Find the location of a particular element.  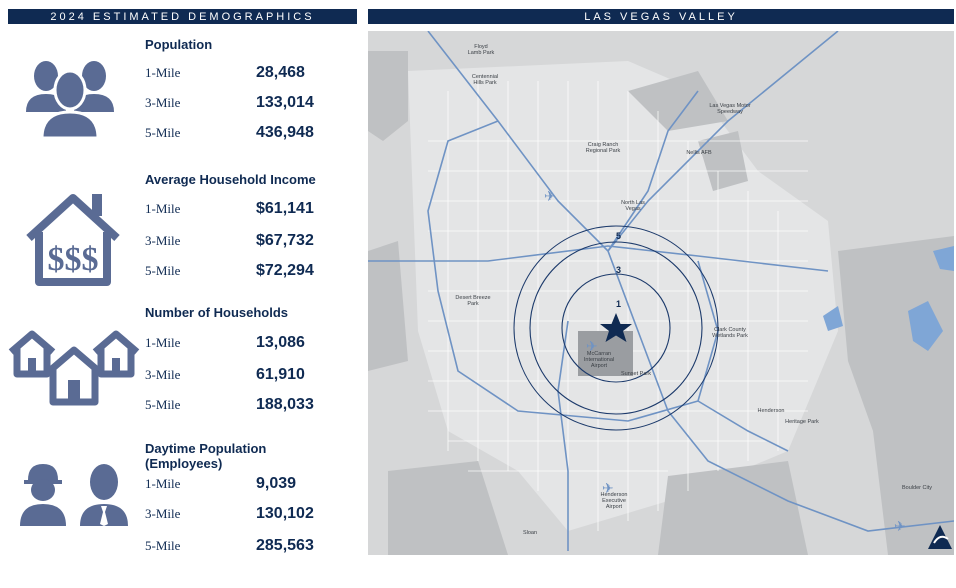

population-3mile-label: 3-Mile is located at coordinates (163, 102).